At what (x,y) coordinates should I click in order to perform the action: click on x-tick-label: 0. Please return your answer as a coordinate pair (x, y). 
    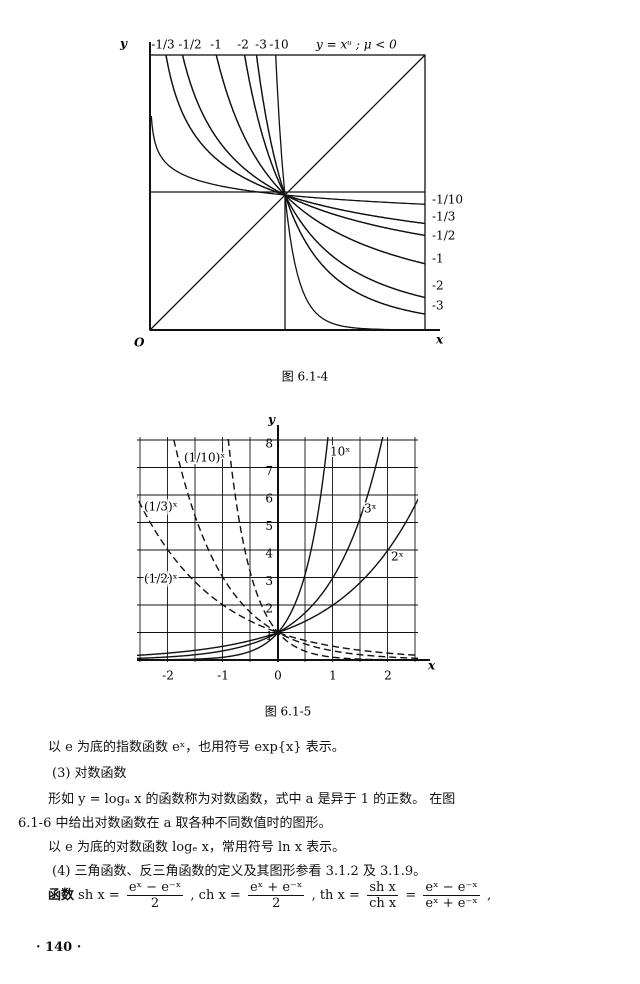
    Looking at the image, I should click on (278, 676).